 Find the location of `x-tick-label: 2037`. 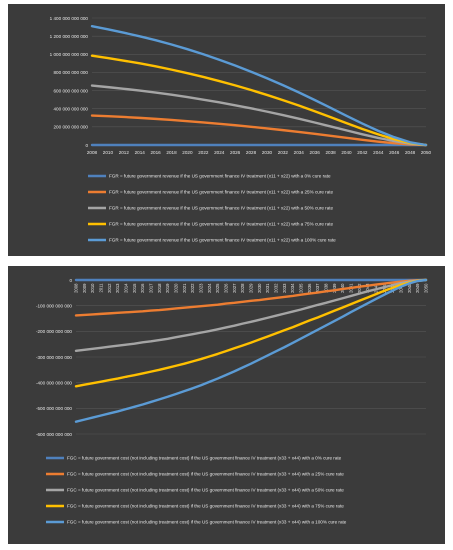

x-tick-label: 2037 is located at coordinates (317, 288).